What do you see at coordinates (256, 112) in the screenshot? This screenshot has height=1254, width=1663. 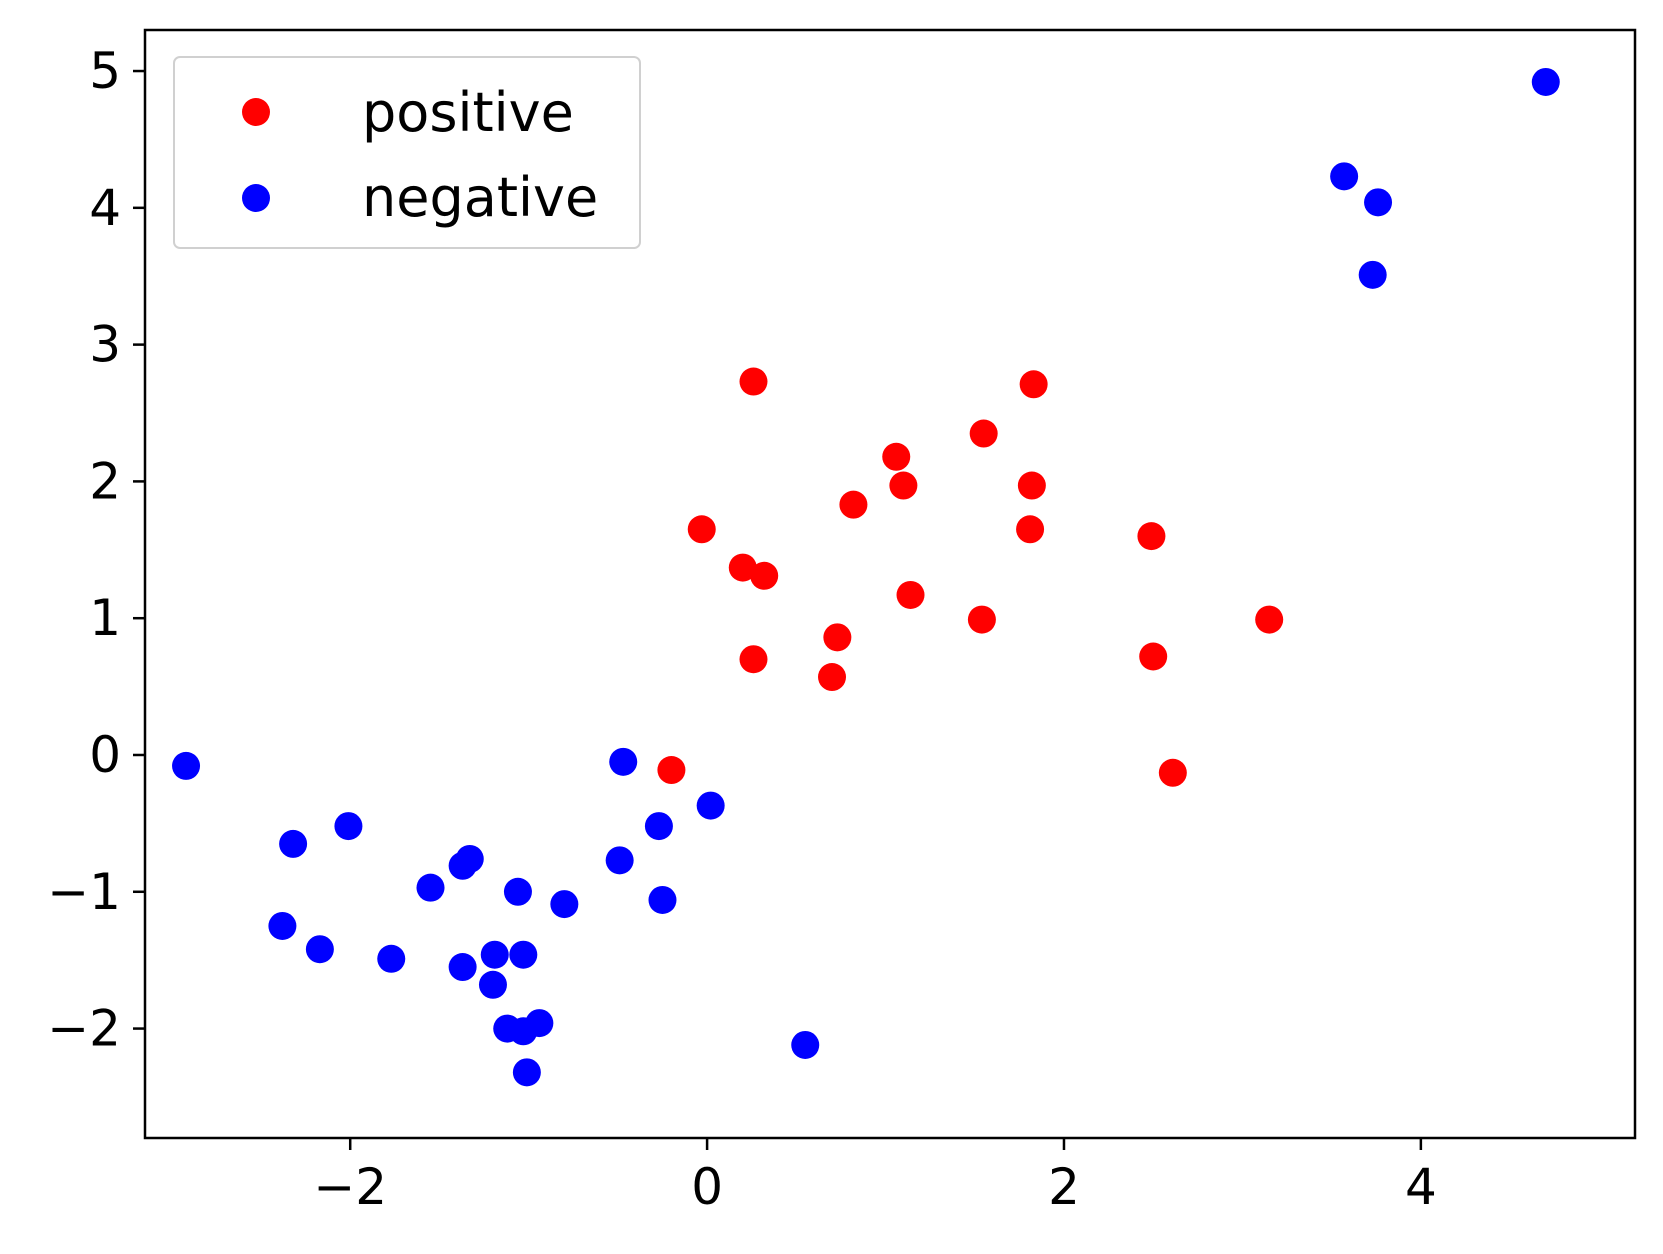 I see `legend-marker-positive` at bounding box center [256, 112].